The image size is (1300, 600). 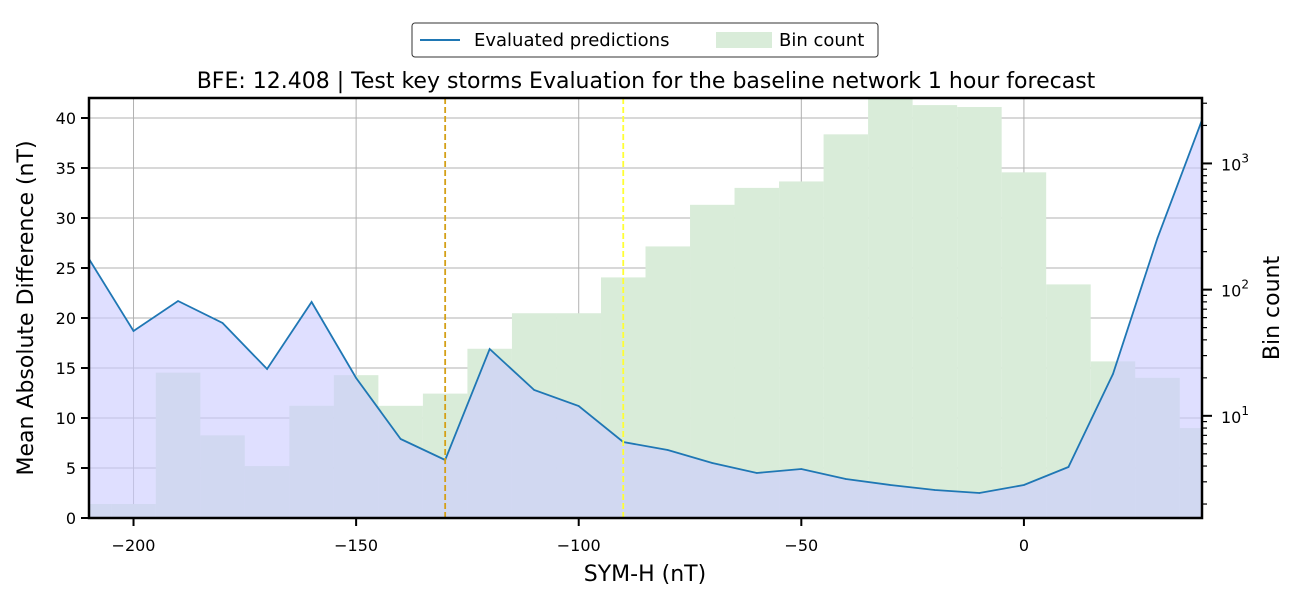 I want to click on y2-axis-title: Bin count, so click(x=1272, y=308).